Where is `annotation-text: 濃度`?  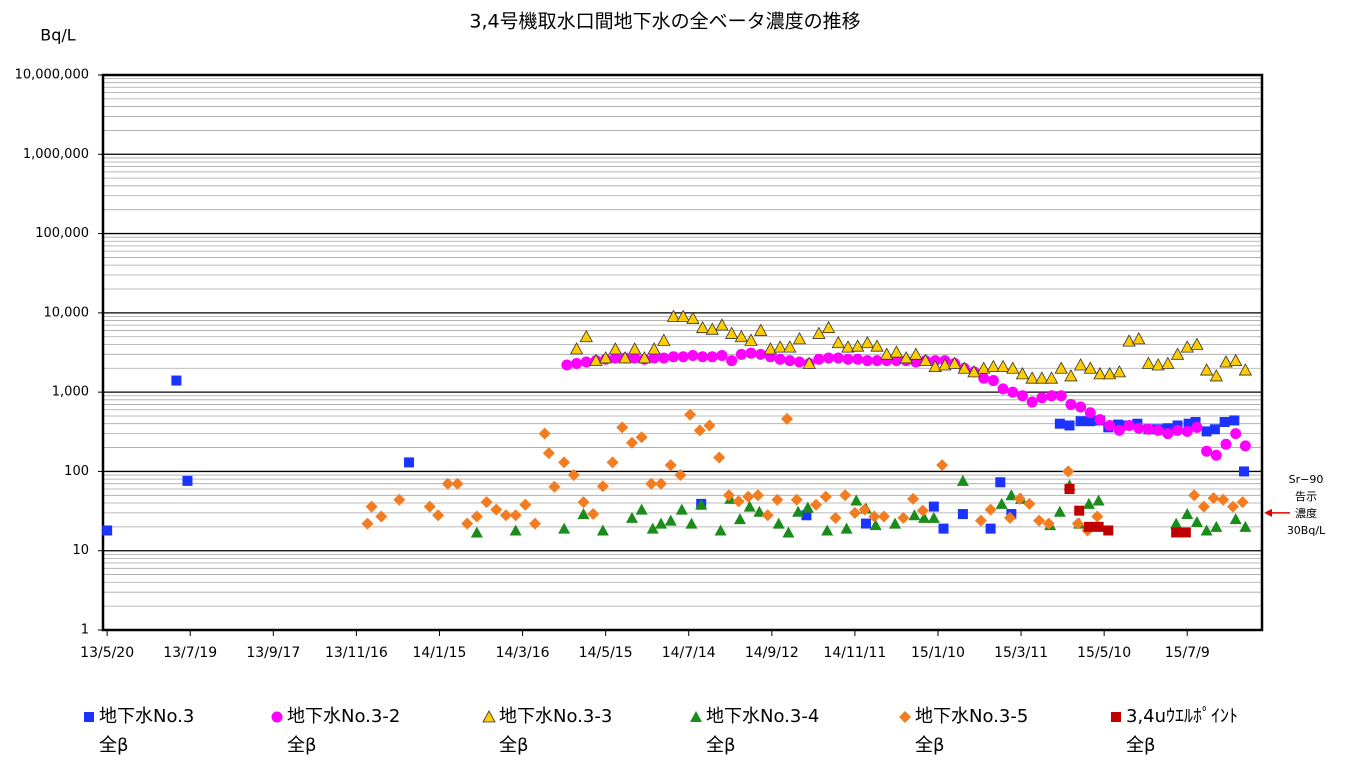
annotation-text: 濃度 is located at coordinates (1306, 513).